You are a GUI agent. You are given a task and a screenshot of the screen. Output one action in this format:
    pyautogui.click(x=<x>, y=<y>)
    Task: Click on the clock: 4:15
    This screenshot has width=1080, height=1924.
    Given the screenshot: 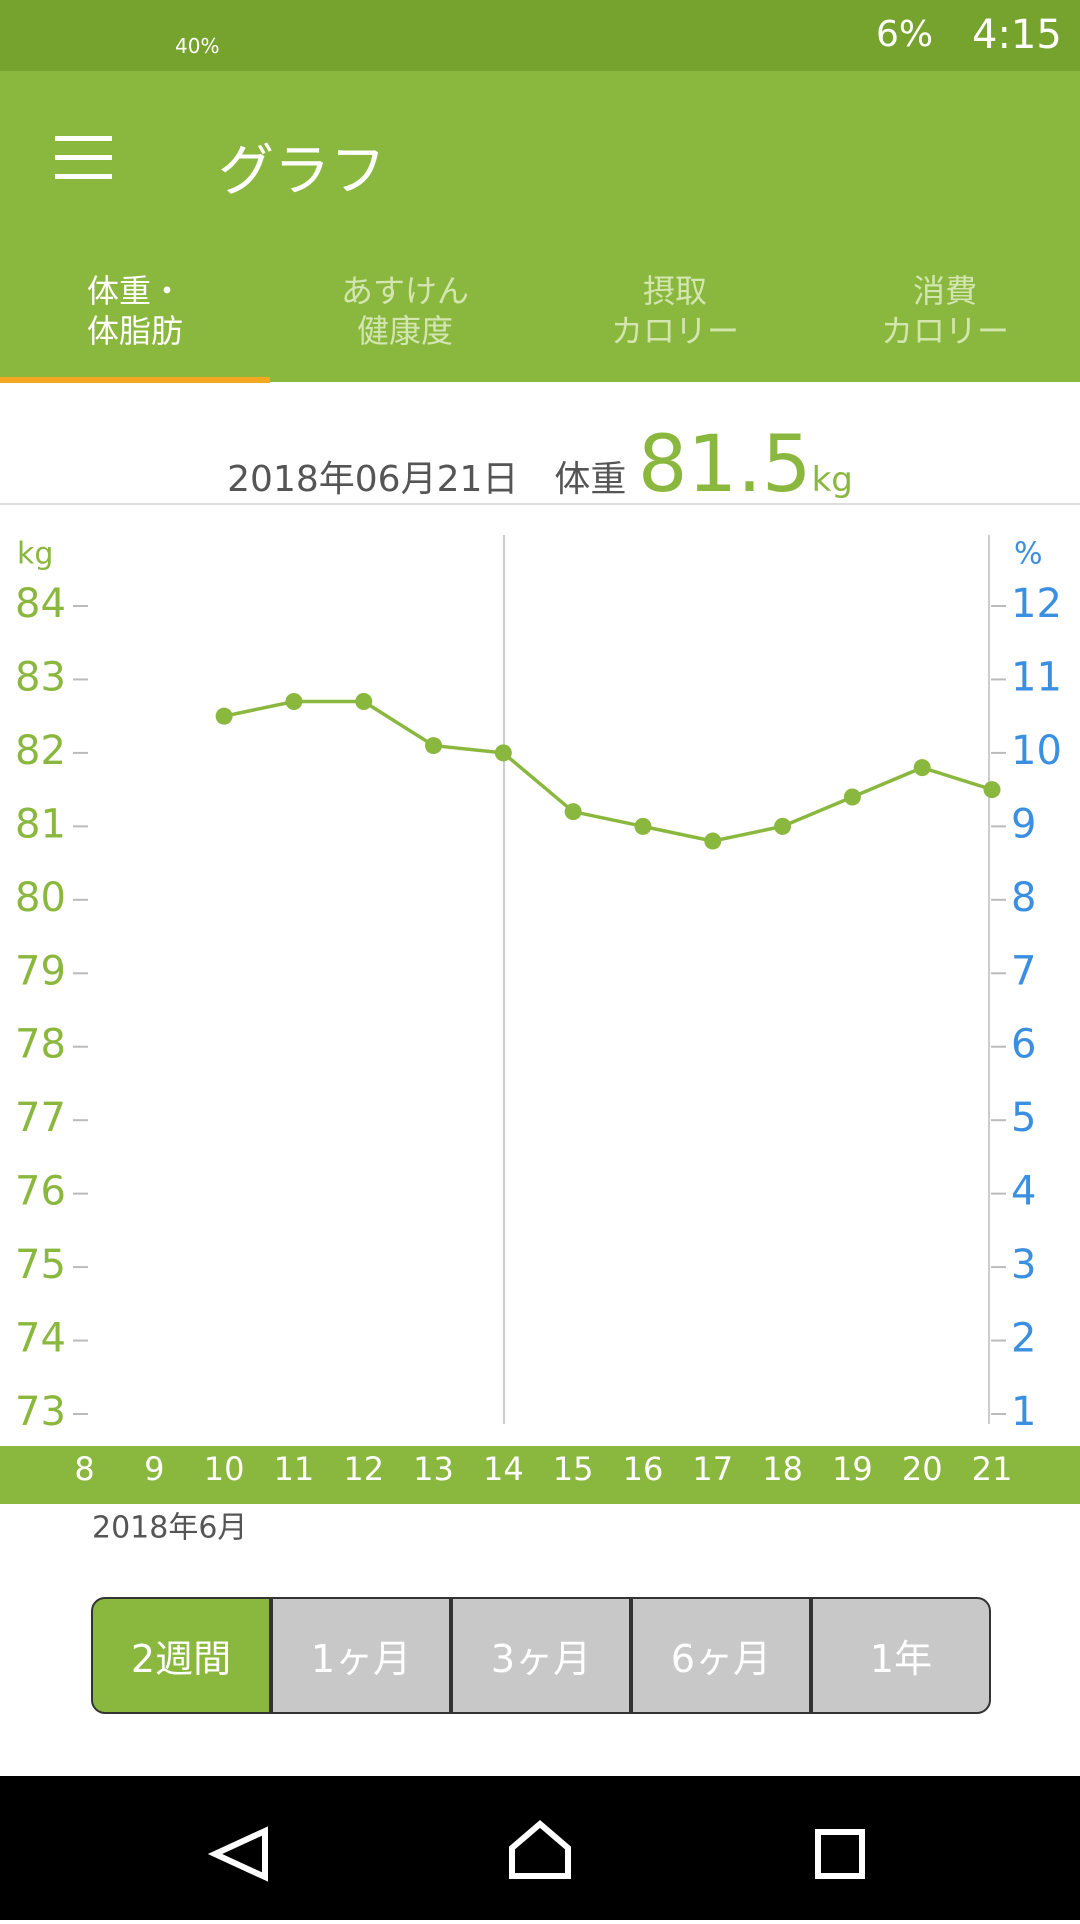 What is the action you would take?
    pyautogui.click(x=1017, y=35)
    